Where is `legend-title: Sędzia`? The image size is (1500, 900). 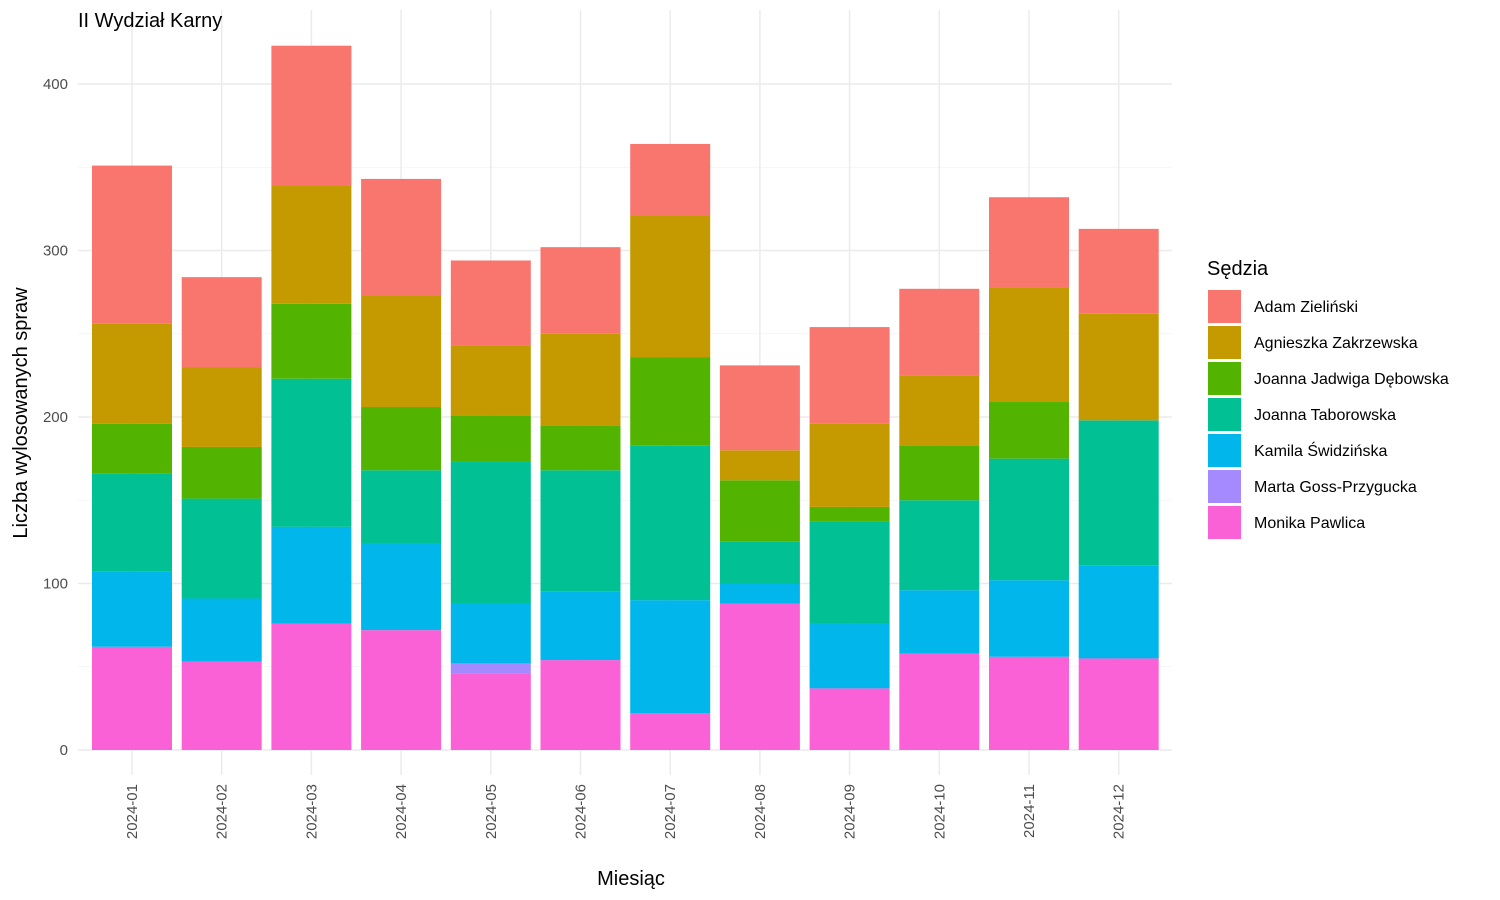 legend-title: Sędzia is located at coordinates (1238, 269).